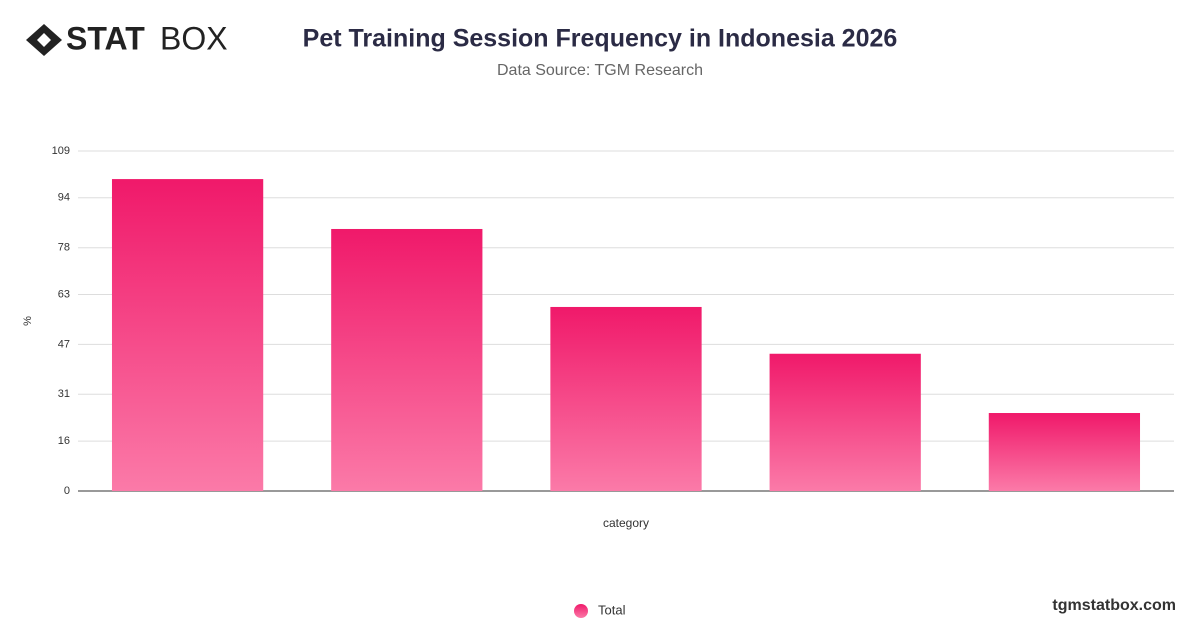 The image size is (1200, 633). Describe the element at coordinates (64, 248) in the screenshot. I see `y-tick-label: 78` at that location.